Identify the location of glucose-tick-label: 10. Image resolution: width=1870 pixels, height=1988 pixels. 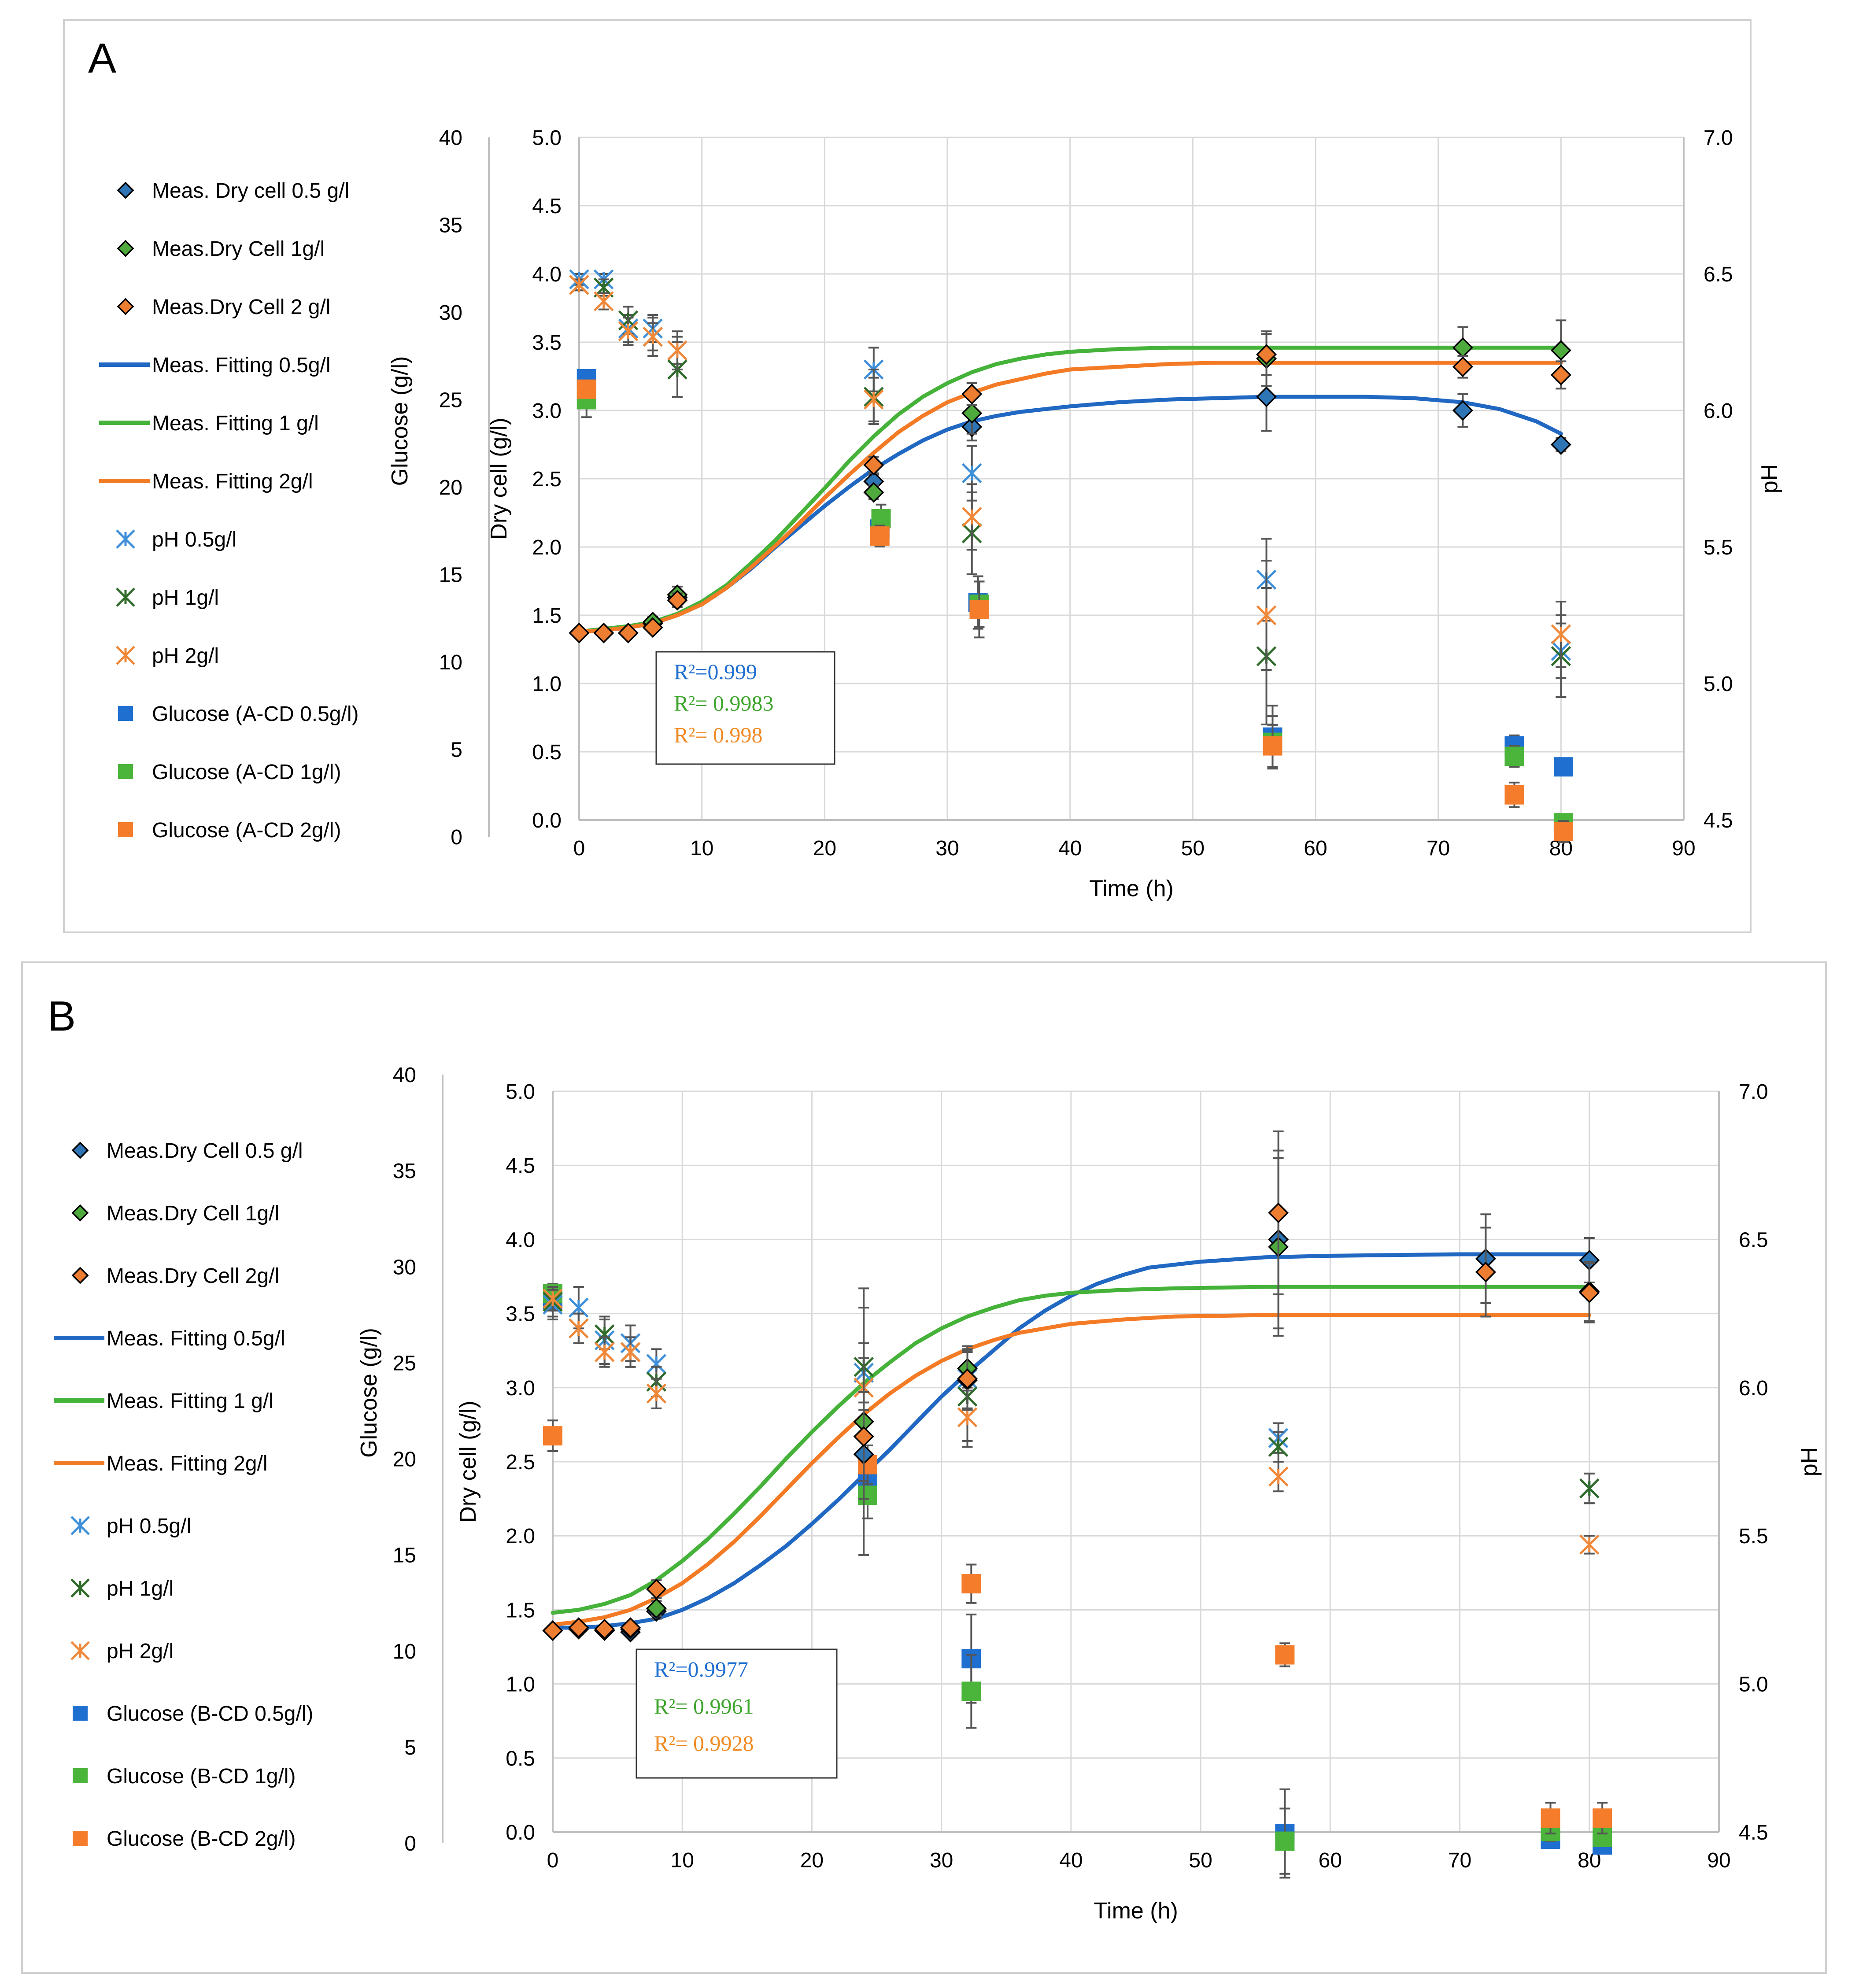
(450, 662).